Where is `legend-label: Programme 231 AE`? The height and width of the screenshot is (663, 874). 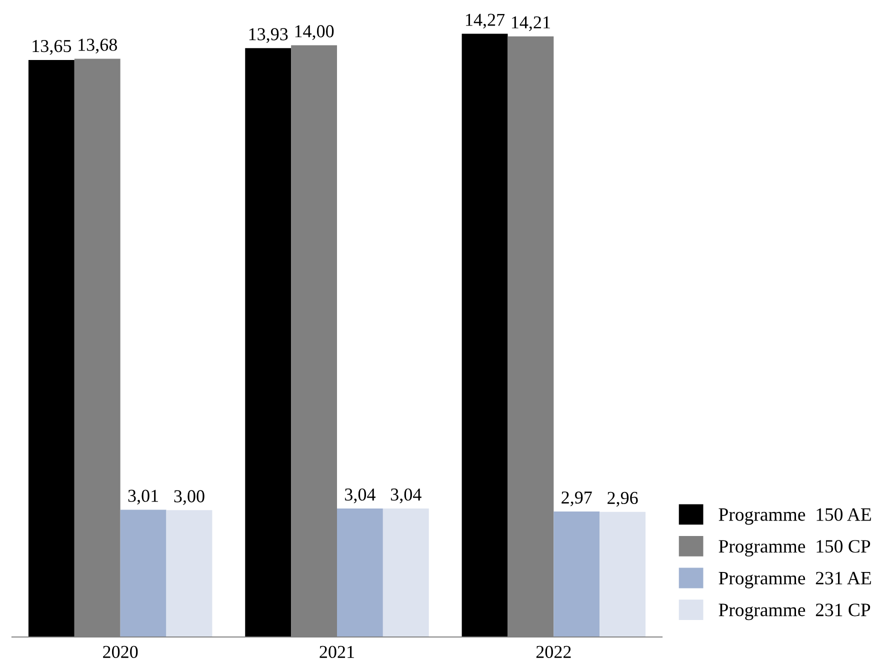 legend-label: Programme 231 AE is located at coordinates (794, 580).